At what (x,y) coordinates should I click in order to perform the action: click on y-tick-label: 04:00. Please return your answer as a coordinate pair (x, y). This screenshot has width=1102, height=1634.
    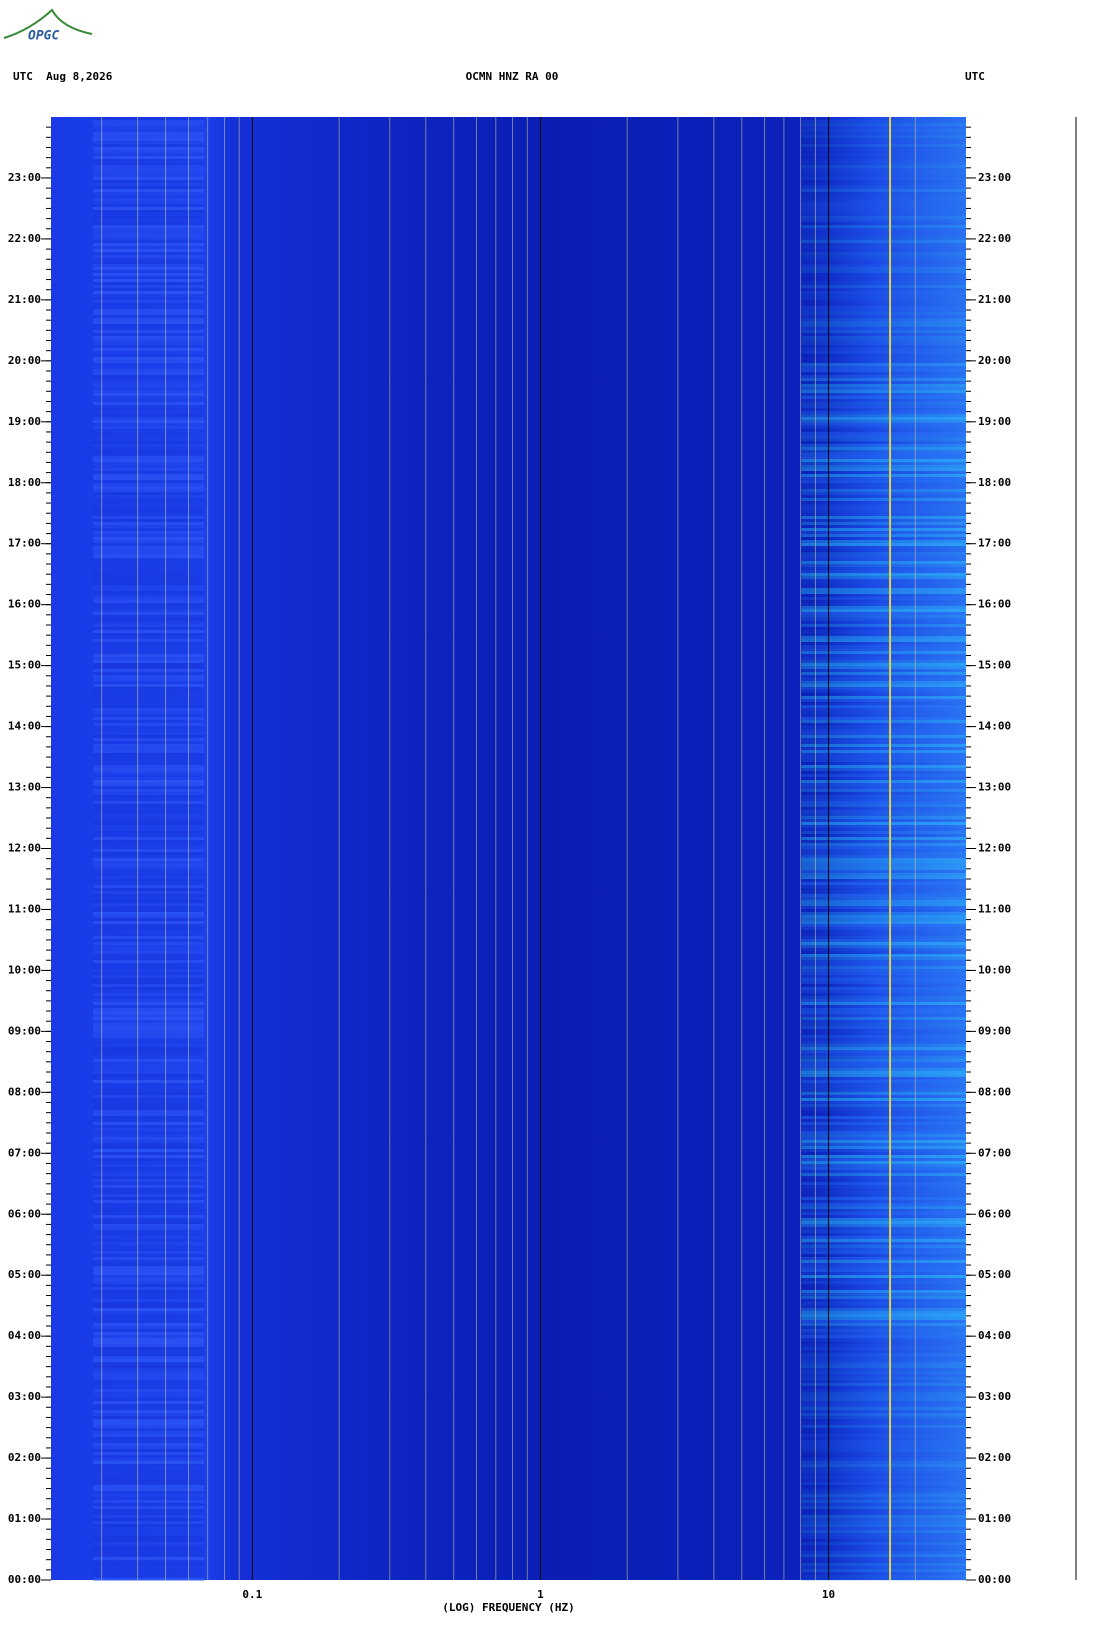
    Looking at the image, I should click on (24, 1335).